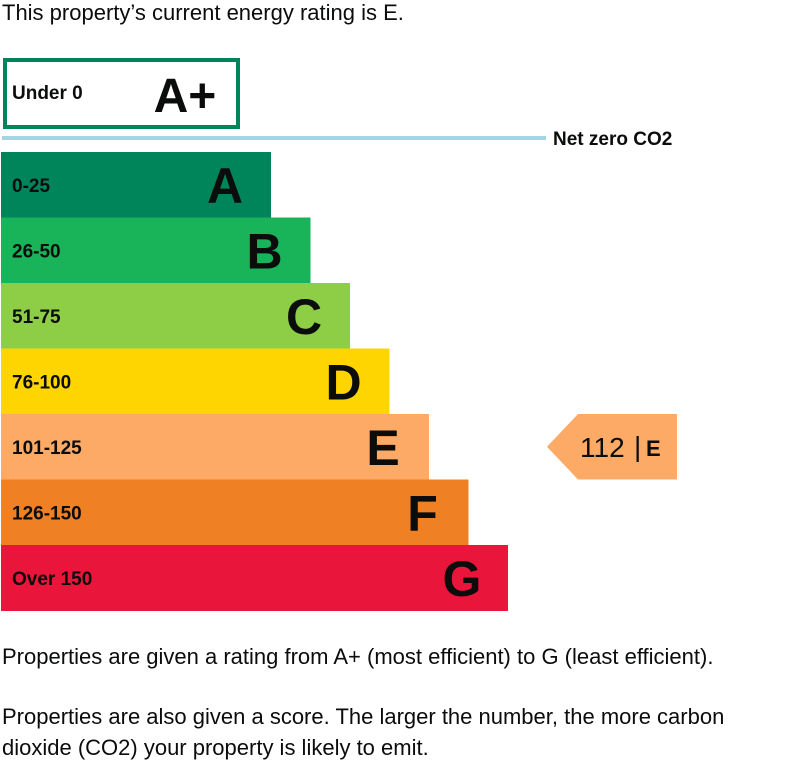 This screenshot has width=800, height=767. I want to click on band-c-range: 51-75, so click(36, 317).